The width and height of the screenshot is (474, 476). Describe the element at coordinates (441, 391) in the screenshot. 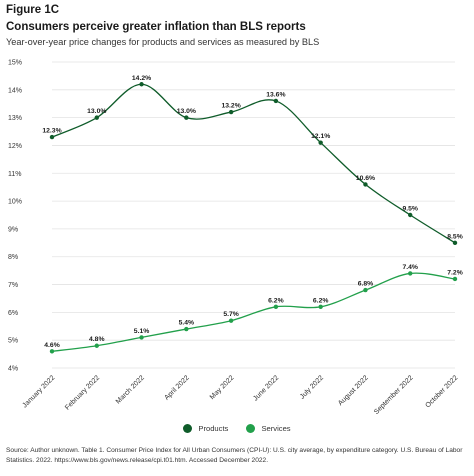

I see `x-tick-label: October 2022` at that location.